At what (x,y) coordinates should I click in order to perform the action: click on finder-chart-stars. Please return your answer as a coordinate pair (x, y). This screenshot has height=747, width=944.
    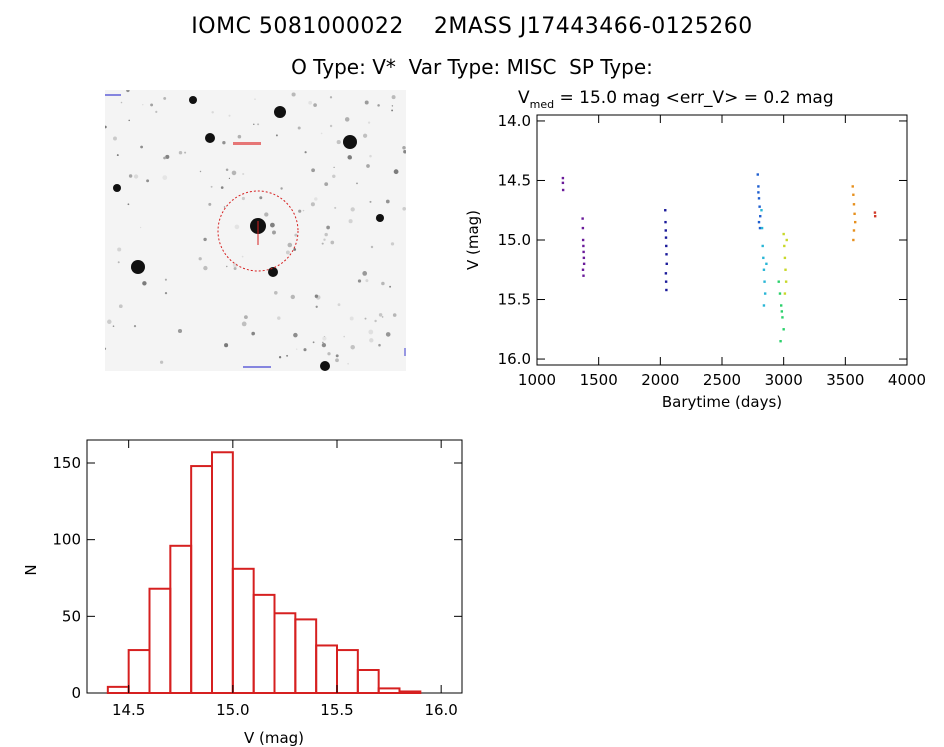
    Looking at the image, I should click on (255, 230).